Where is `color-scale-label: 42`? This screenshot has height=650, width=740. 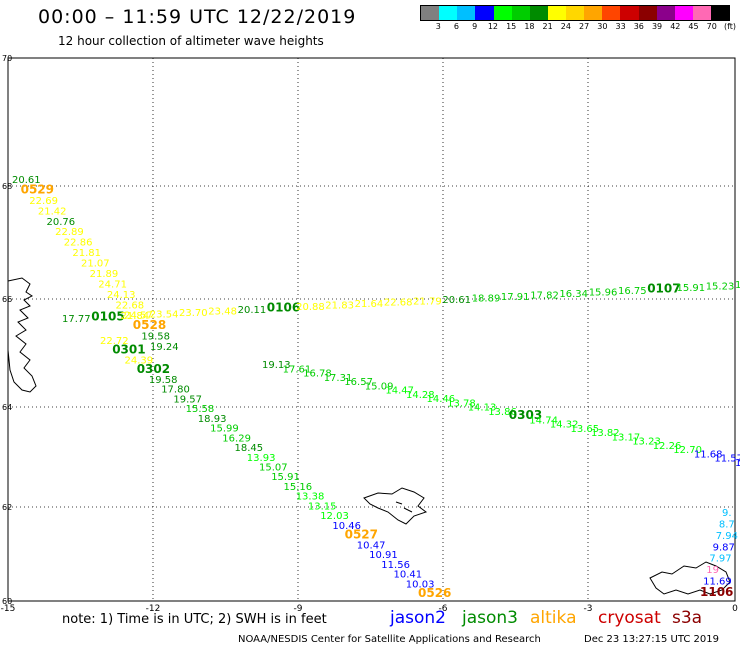
color-scale-label: 42 is located at coordinates (675, 26).